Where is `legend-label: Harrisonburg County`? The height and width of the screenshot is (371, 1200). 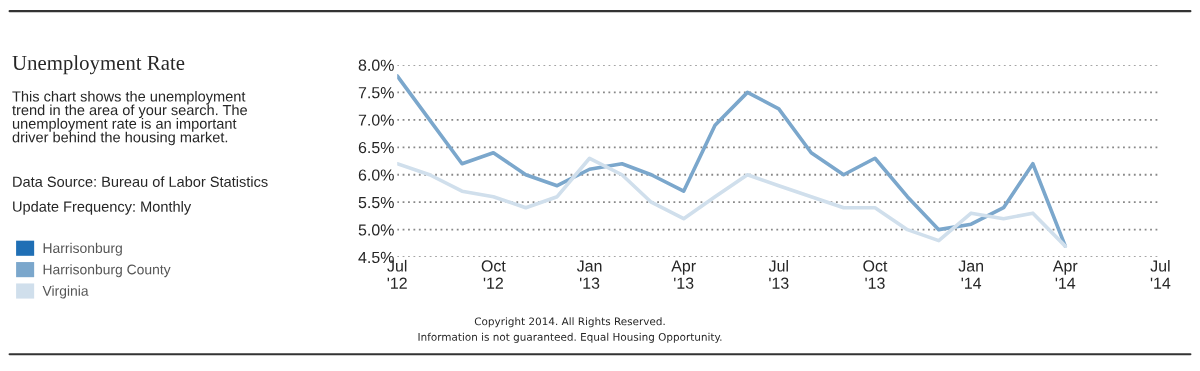 legend-label: Harrisonburg County is located at coordinates (107, 271).